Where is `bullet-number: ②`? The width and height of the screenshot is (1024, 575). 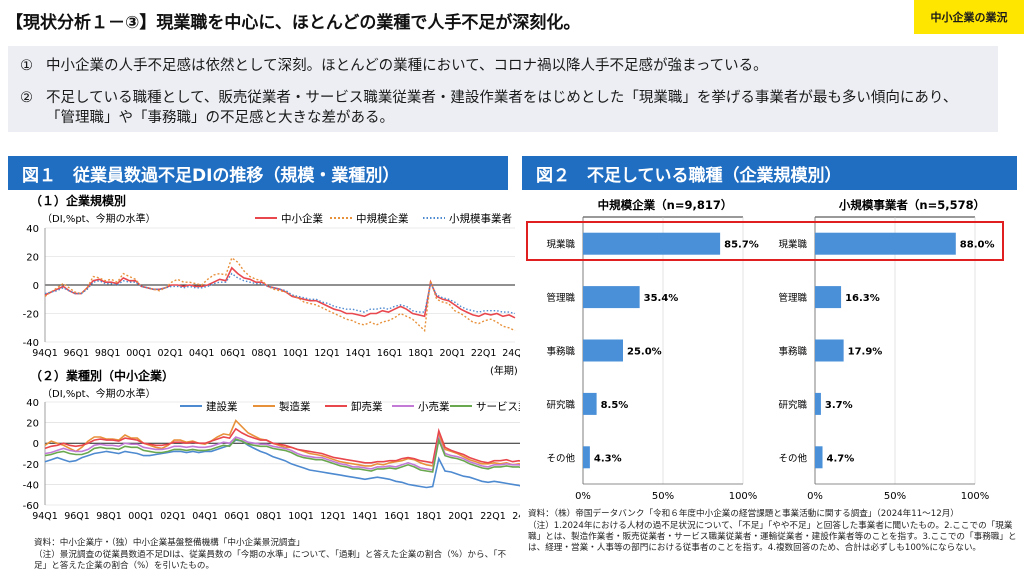
bullet-number: ② is located at coordinates (26, 98).